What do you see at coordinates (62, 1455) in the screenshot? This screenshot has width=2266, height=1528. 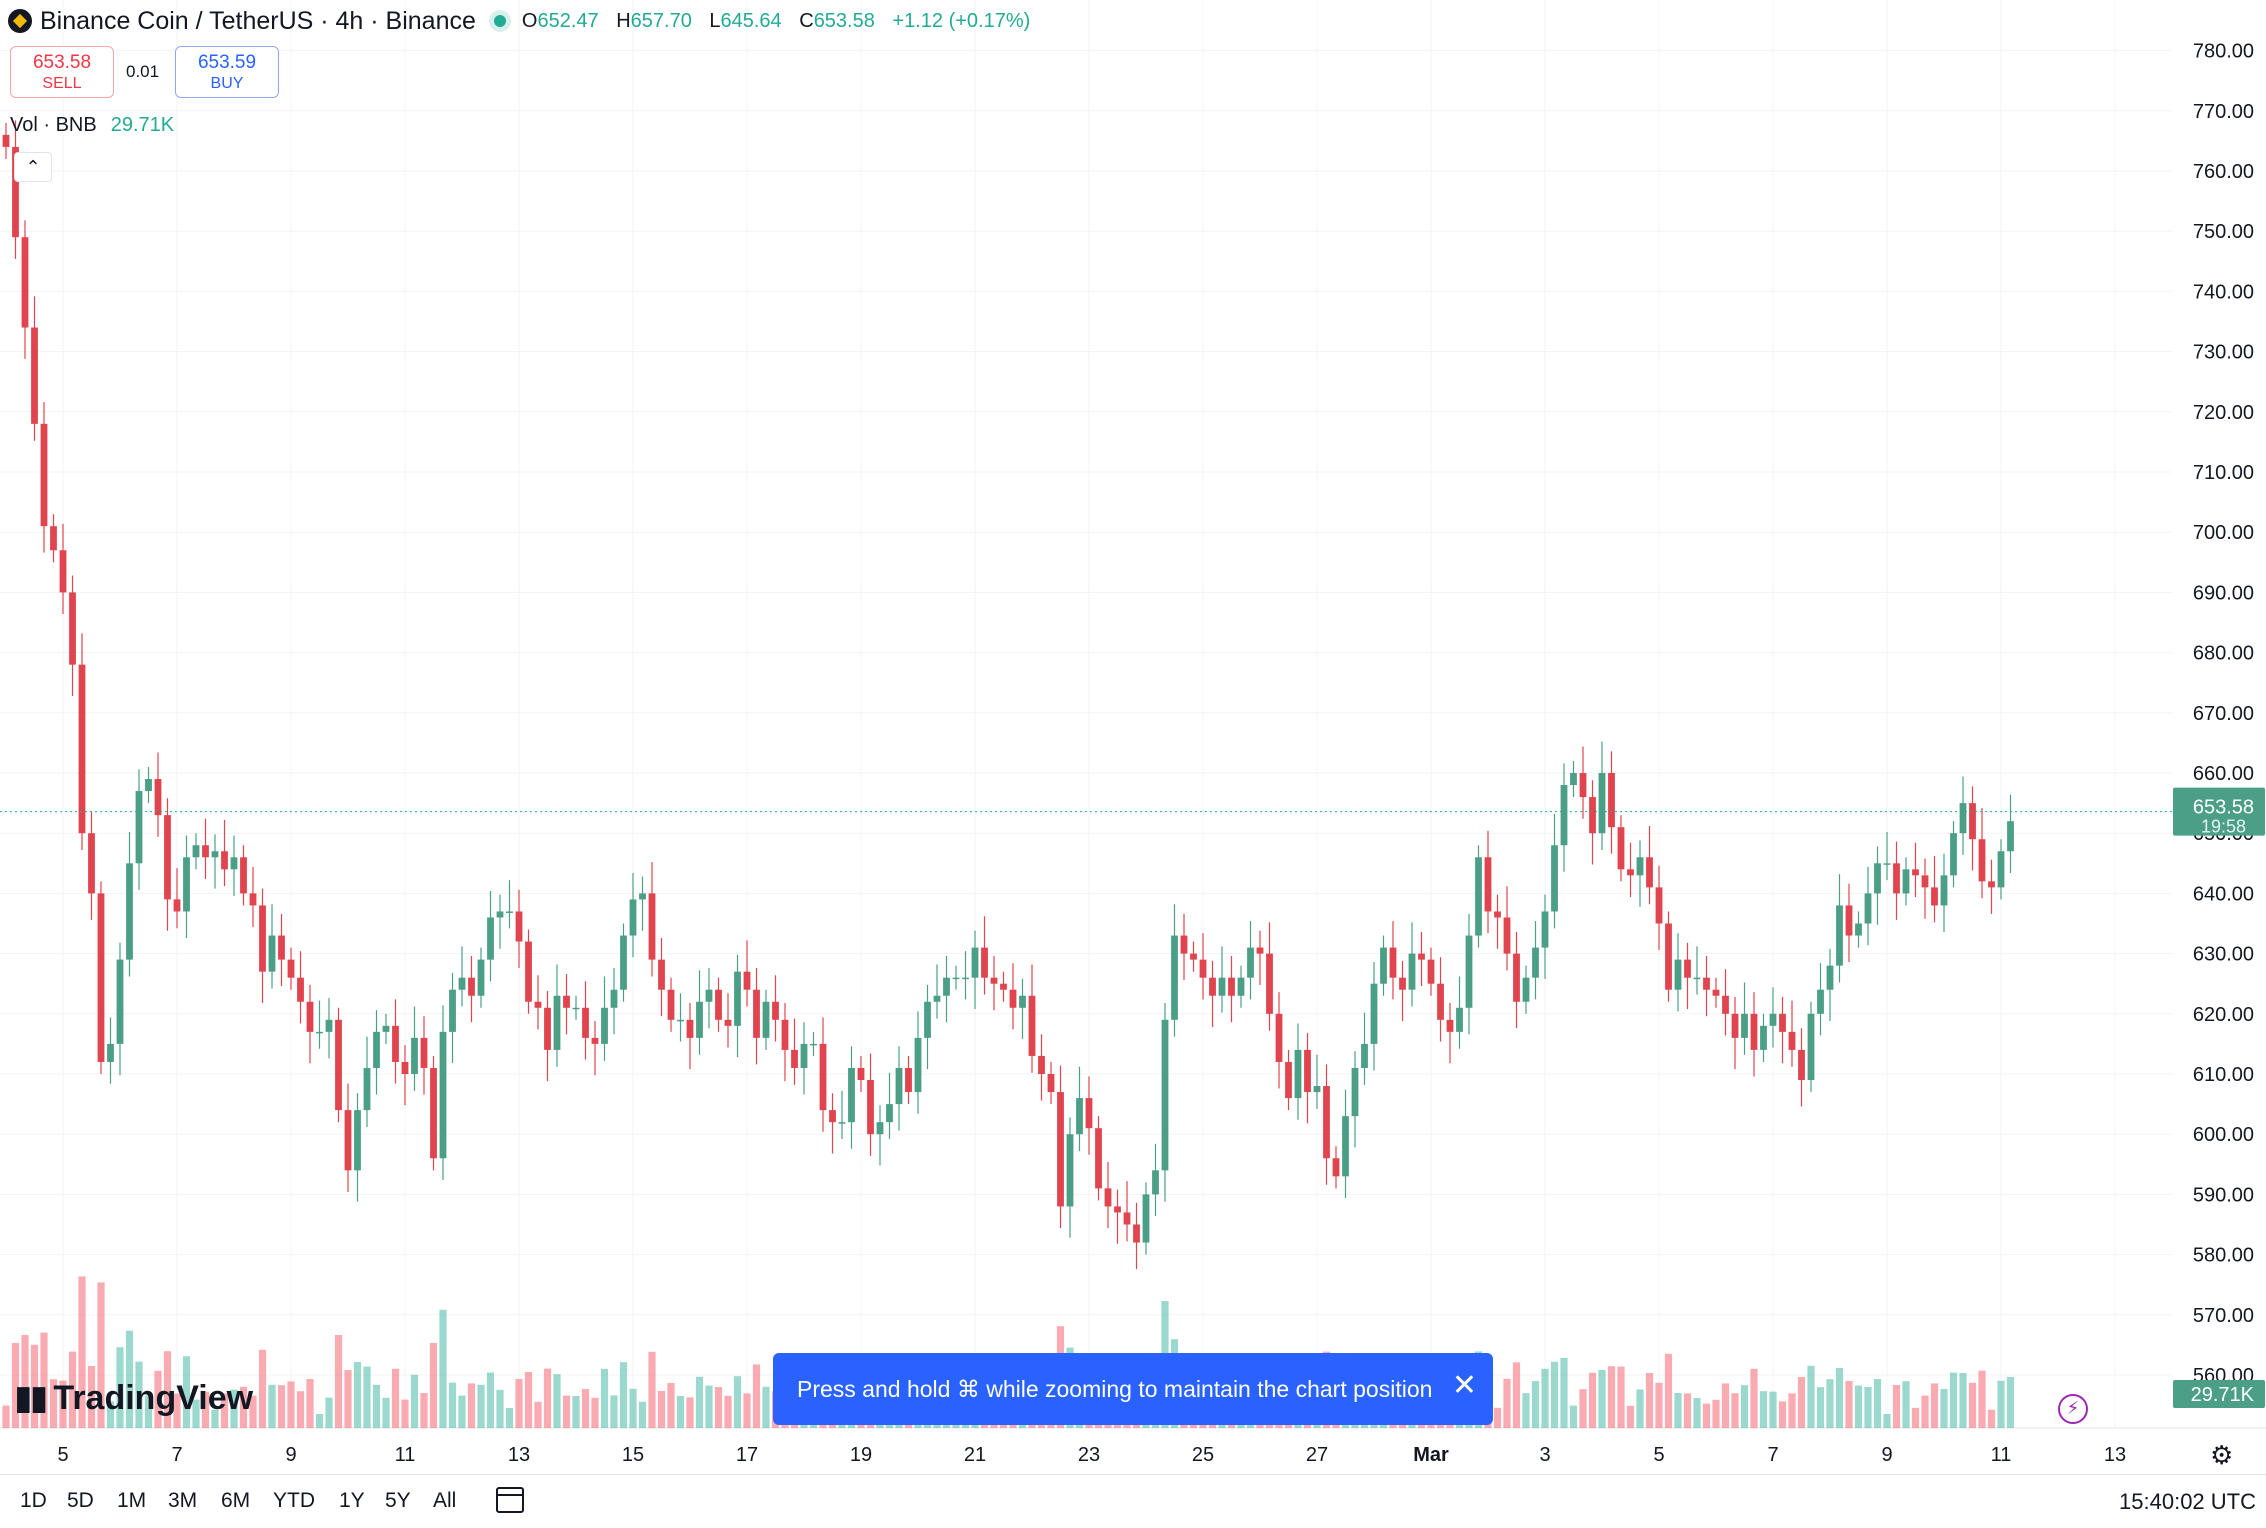 I see `x-tick-label: 5` at bounding box center [62, 1455].